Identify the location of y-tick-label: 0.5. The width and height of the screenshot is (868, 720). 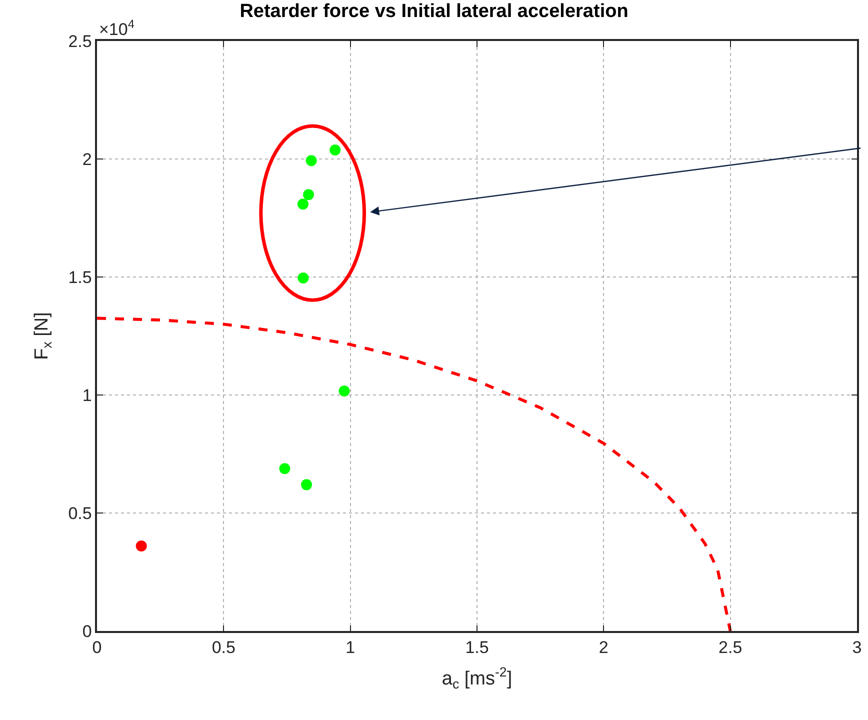
(80, 513).